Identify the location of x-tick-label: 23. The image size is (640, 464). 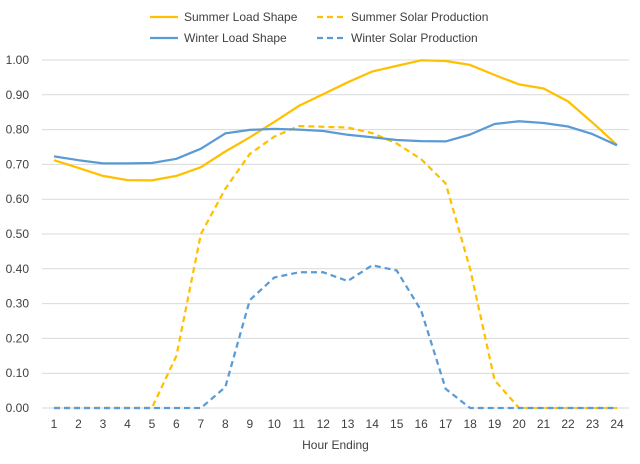
(593, 424).